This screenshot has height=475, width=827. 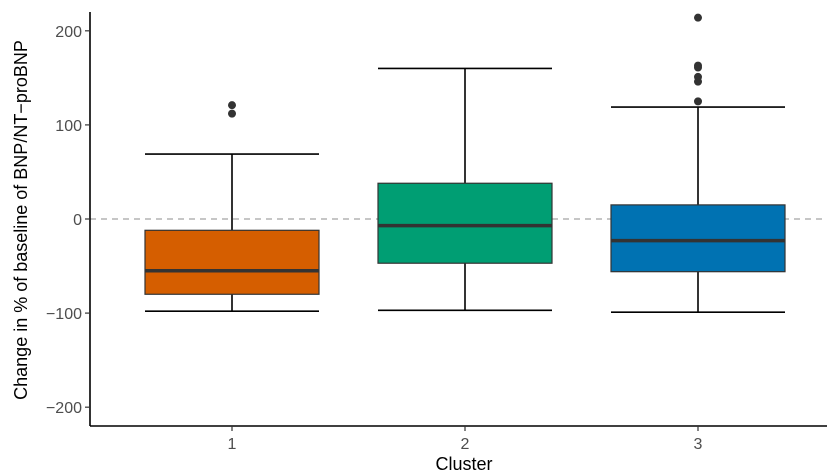 What do you see at coordinates (21, 220) in the screenshot?
I see `y-axis-title: Change in % of baseline of BNP/NT−proBNP` at bounding box center [21, 220].